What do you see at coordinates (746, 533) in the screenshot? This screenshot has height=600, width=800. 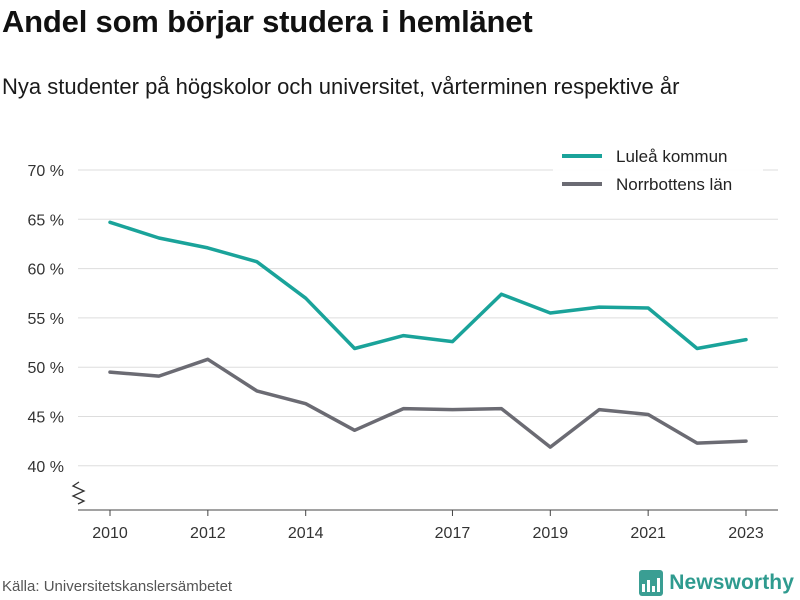 I see `x-tick-label: 2023` at bounding box center [746, 533].